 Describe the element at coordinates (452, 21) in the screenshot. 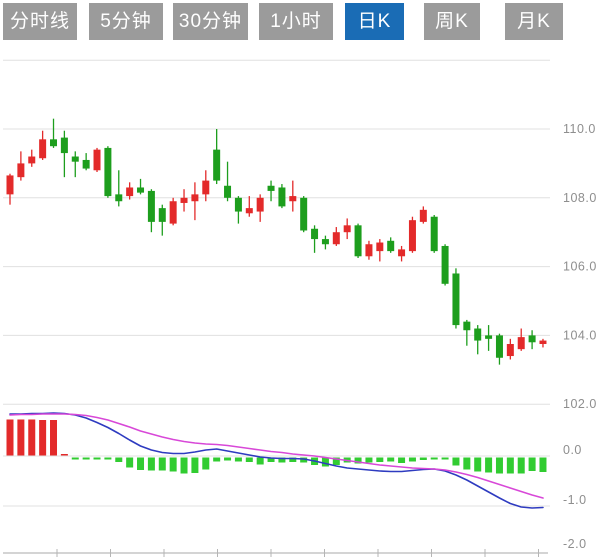

I see `tab-weekly-k: 周K` at that location.